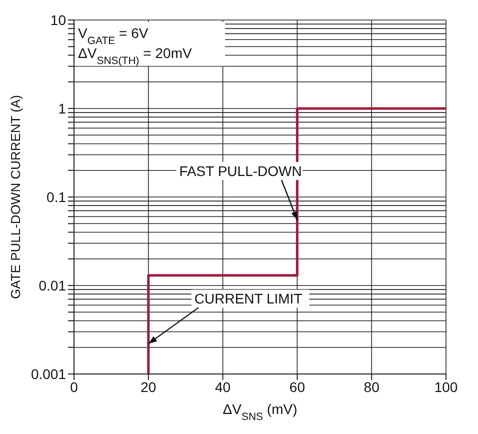  What do you see at coordinates (135, 56) in the screenshot?
I see `annotation: ΔV$_{SNS(TH)}$ = 20mV` at bounding box center [135, 56].